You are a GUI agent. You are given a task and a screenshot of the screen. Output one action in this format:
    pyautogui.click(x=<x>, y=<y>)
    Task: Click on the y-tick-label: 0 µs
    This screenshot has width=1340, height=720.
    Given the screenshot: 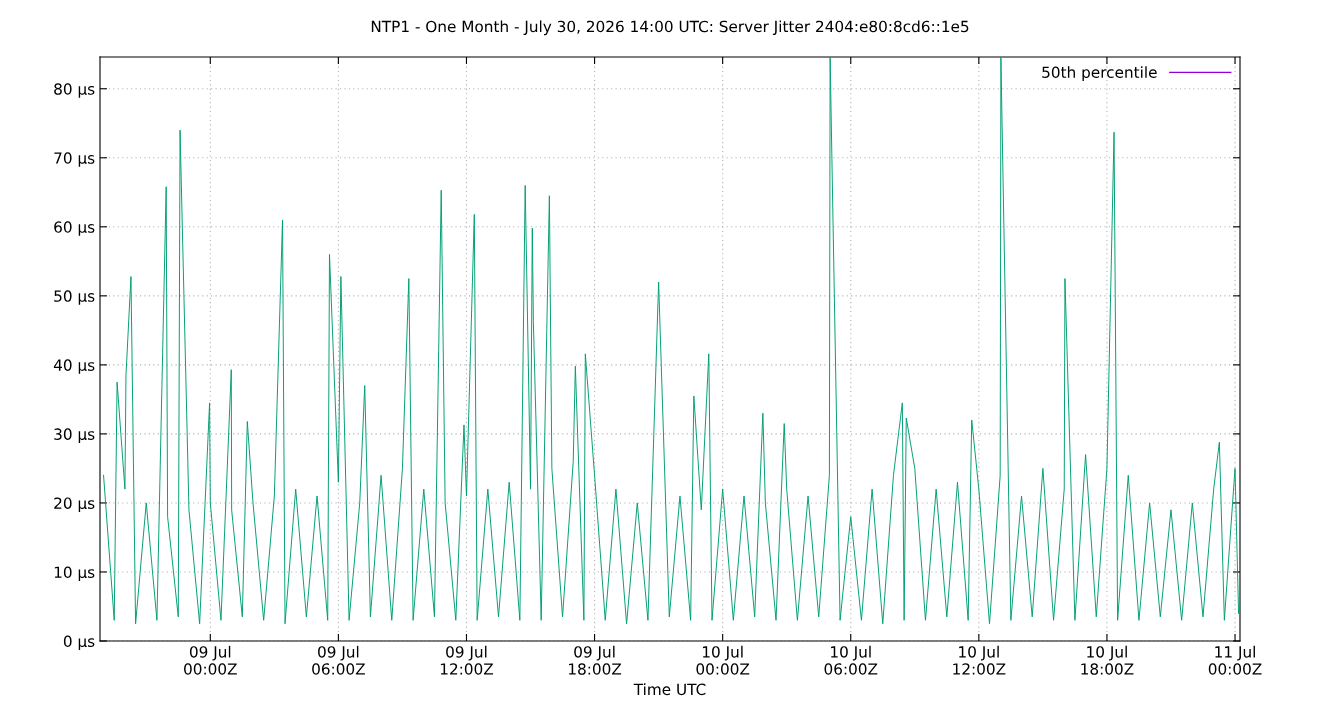 What is the action you would take?
    pyautogui.click(x=79, y=642)
    